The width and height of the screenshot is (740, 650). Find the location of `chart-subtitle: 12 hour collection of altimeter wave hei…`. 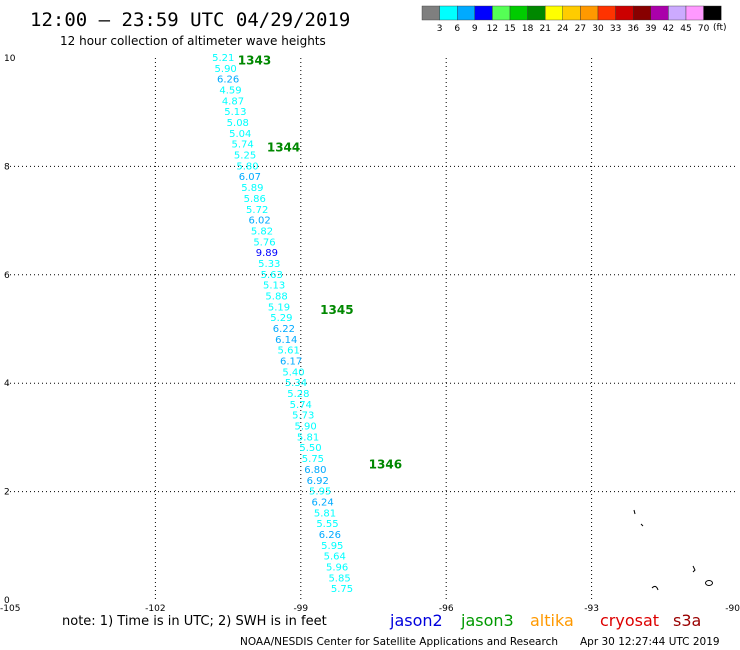

chart-subtitle: 12 hour collection of altimeter wave hei… is located at coordinates (193, 41).